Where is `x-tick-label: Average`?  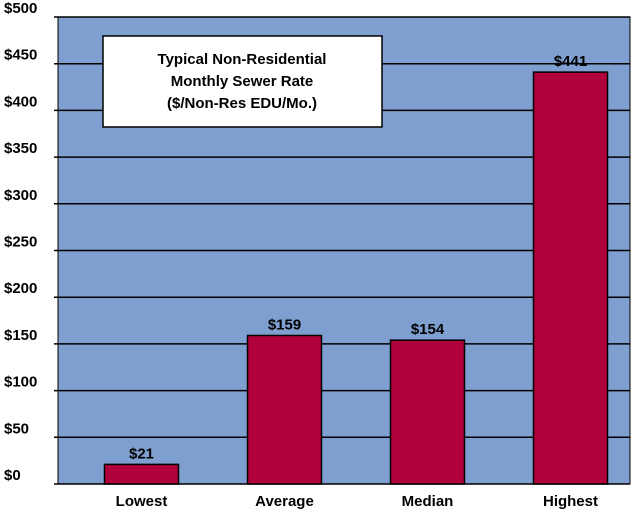
x-tick-label: Average is located at coordinates (284, 501).